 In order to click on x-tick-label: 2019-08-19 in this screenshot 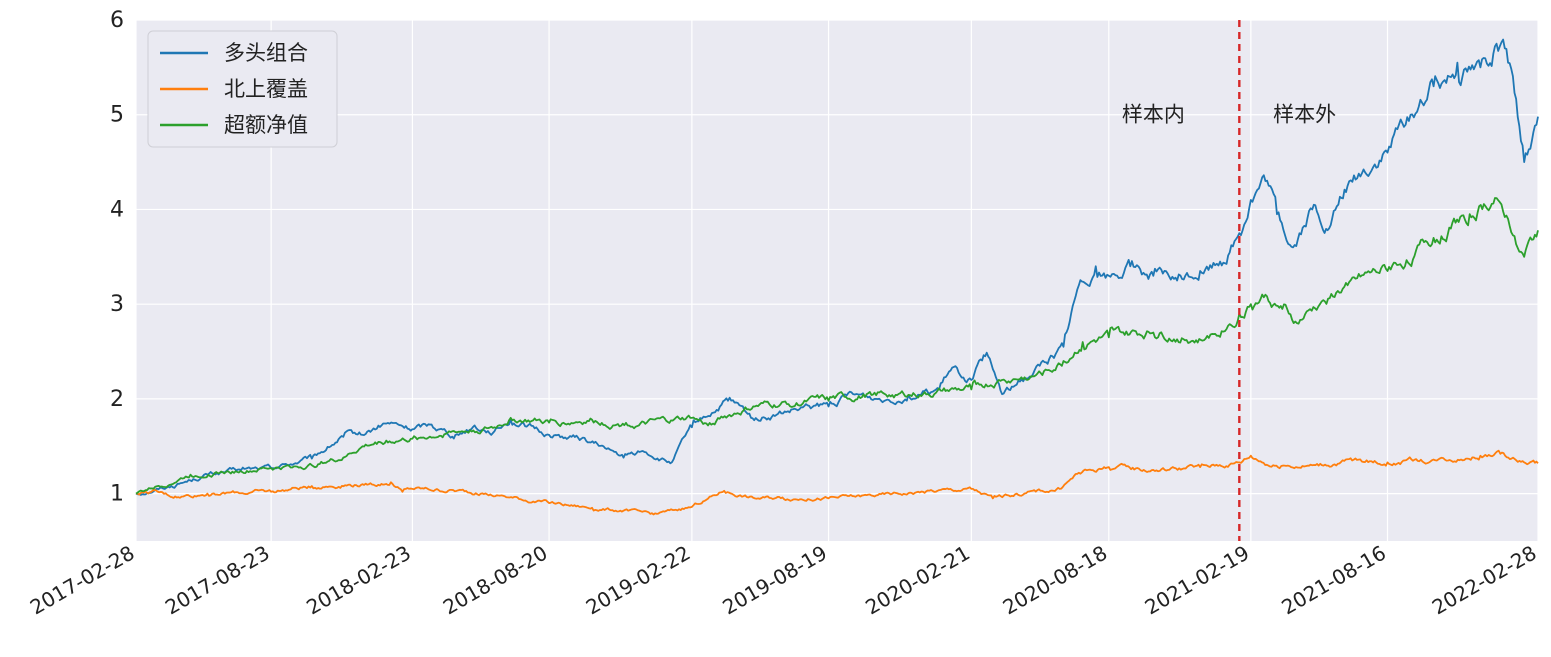, I will do `click(774, 580)`.